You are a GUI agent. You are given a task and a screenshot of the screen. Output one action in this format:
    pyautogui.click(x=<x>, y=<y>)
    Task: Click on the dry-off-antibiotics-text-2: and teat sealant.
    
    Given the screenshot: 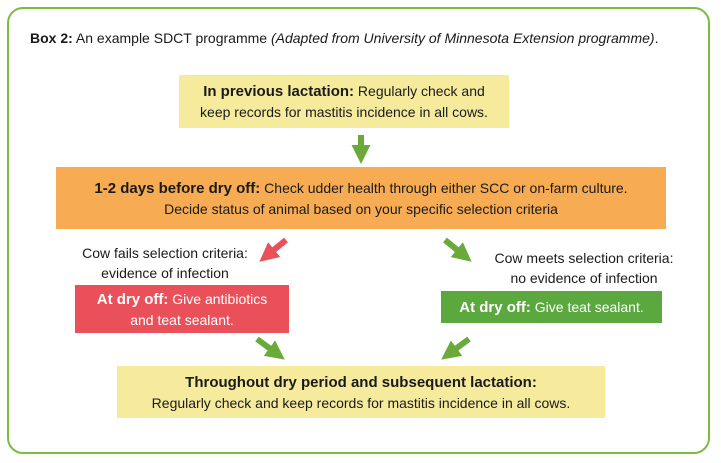 What is the action you would take?
    pyautogui.click(x=182, y=319)
    